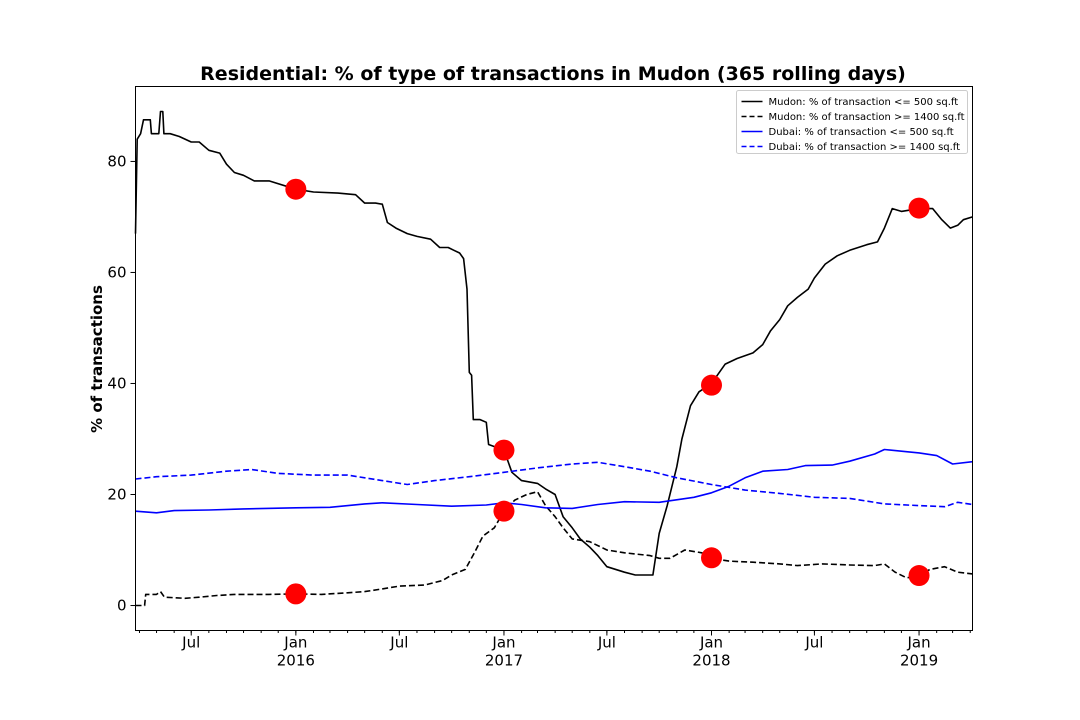  What do you see at coordinates (711, 643) in the screenshot?
I see `x-tick-label-5: Jan` at bounding box center [711, 643].